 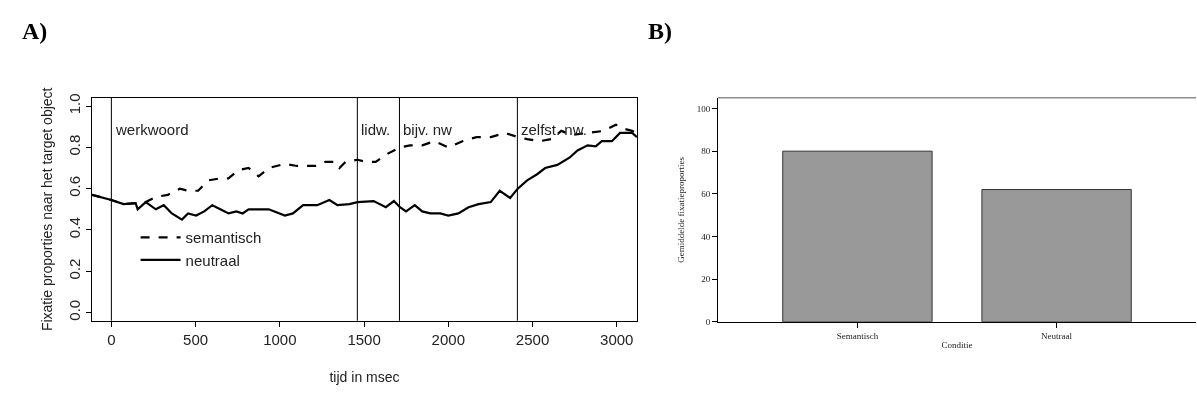 What do you see at coordinates (152, 129) in the screenshot?
I see `ref-line-label: werkwoord` at bounding box center [152, 129].